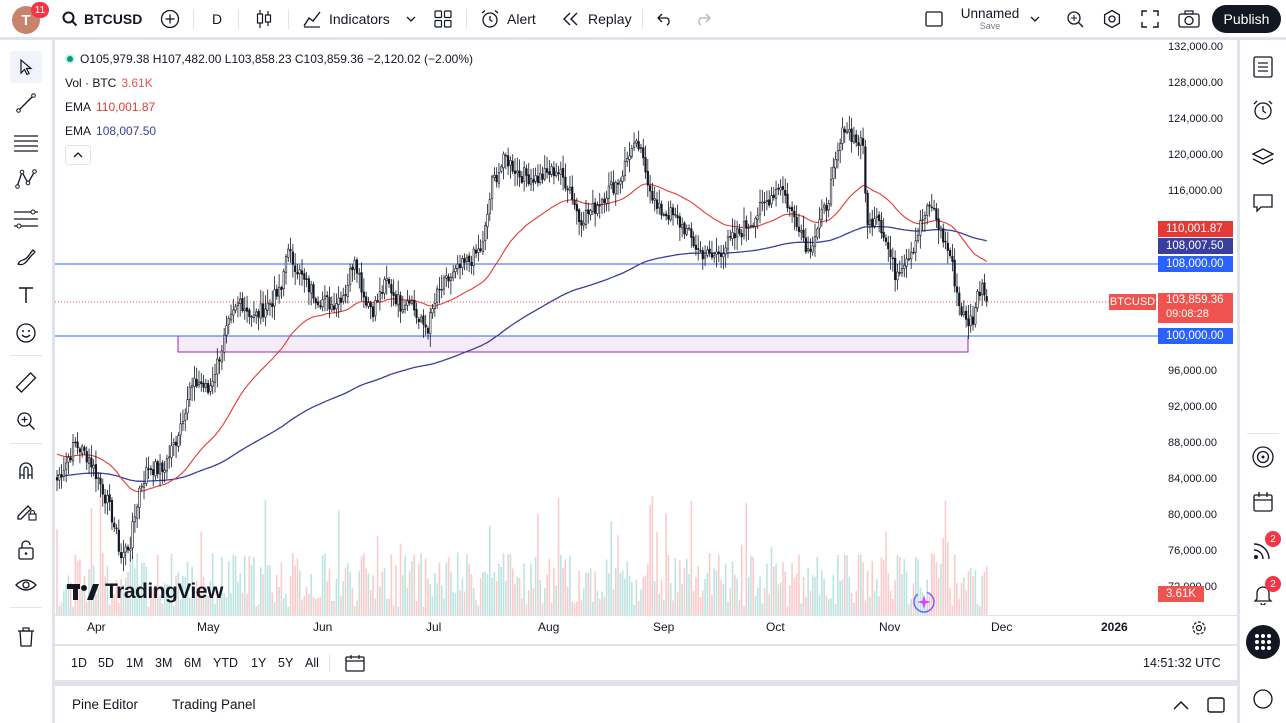  I want to click on magnet-button, so click(26, 471).